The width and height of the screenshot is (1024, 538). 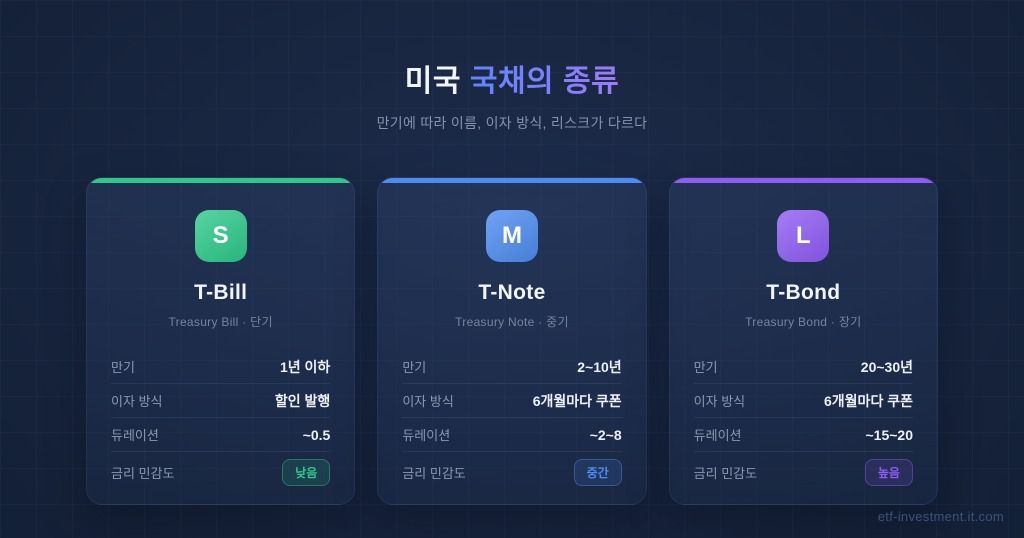 What do you see at coordinates (432, 81) in the screenshot?
I see `page-title-white: 미국` at bounding box center [432, 81].